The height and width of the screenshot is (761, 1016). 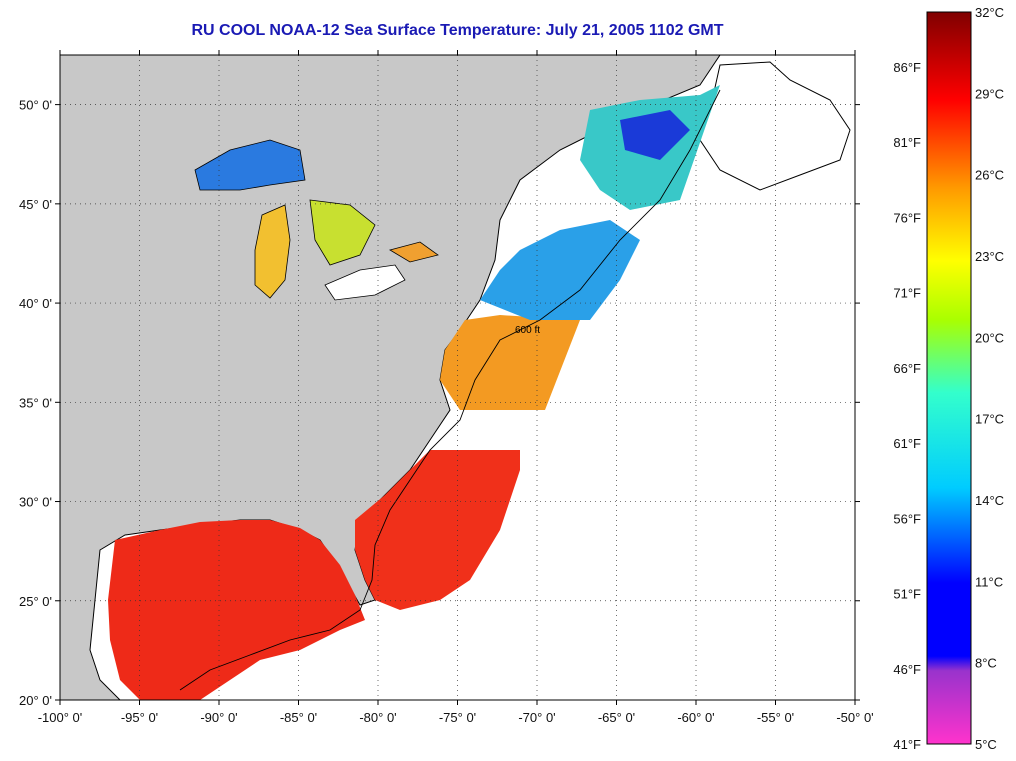 I want to click on colorbar-fahrenheit-label: 41°F, so click(x=907, y=744).